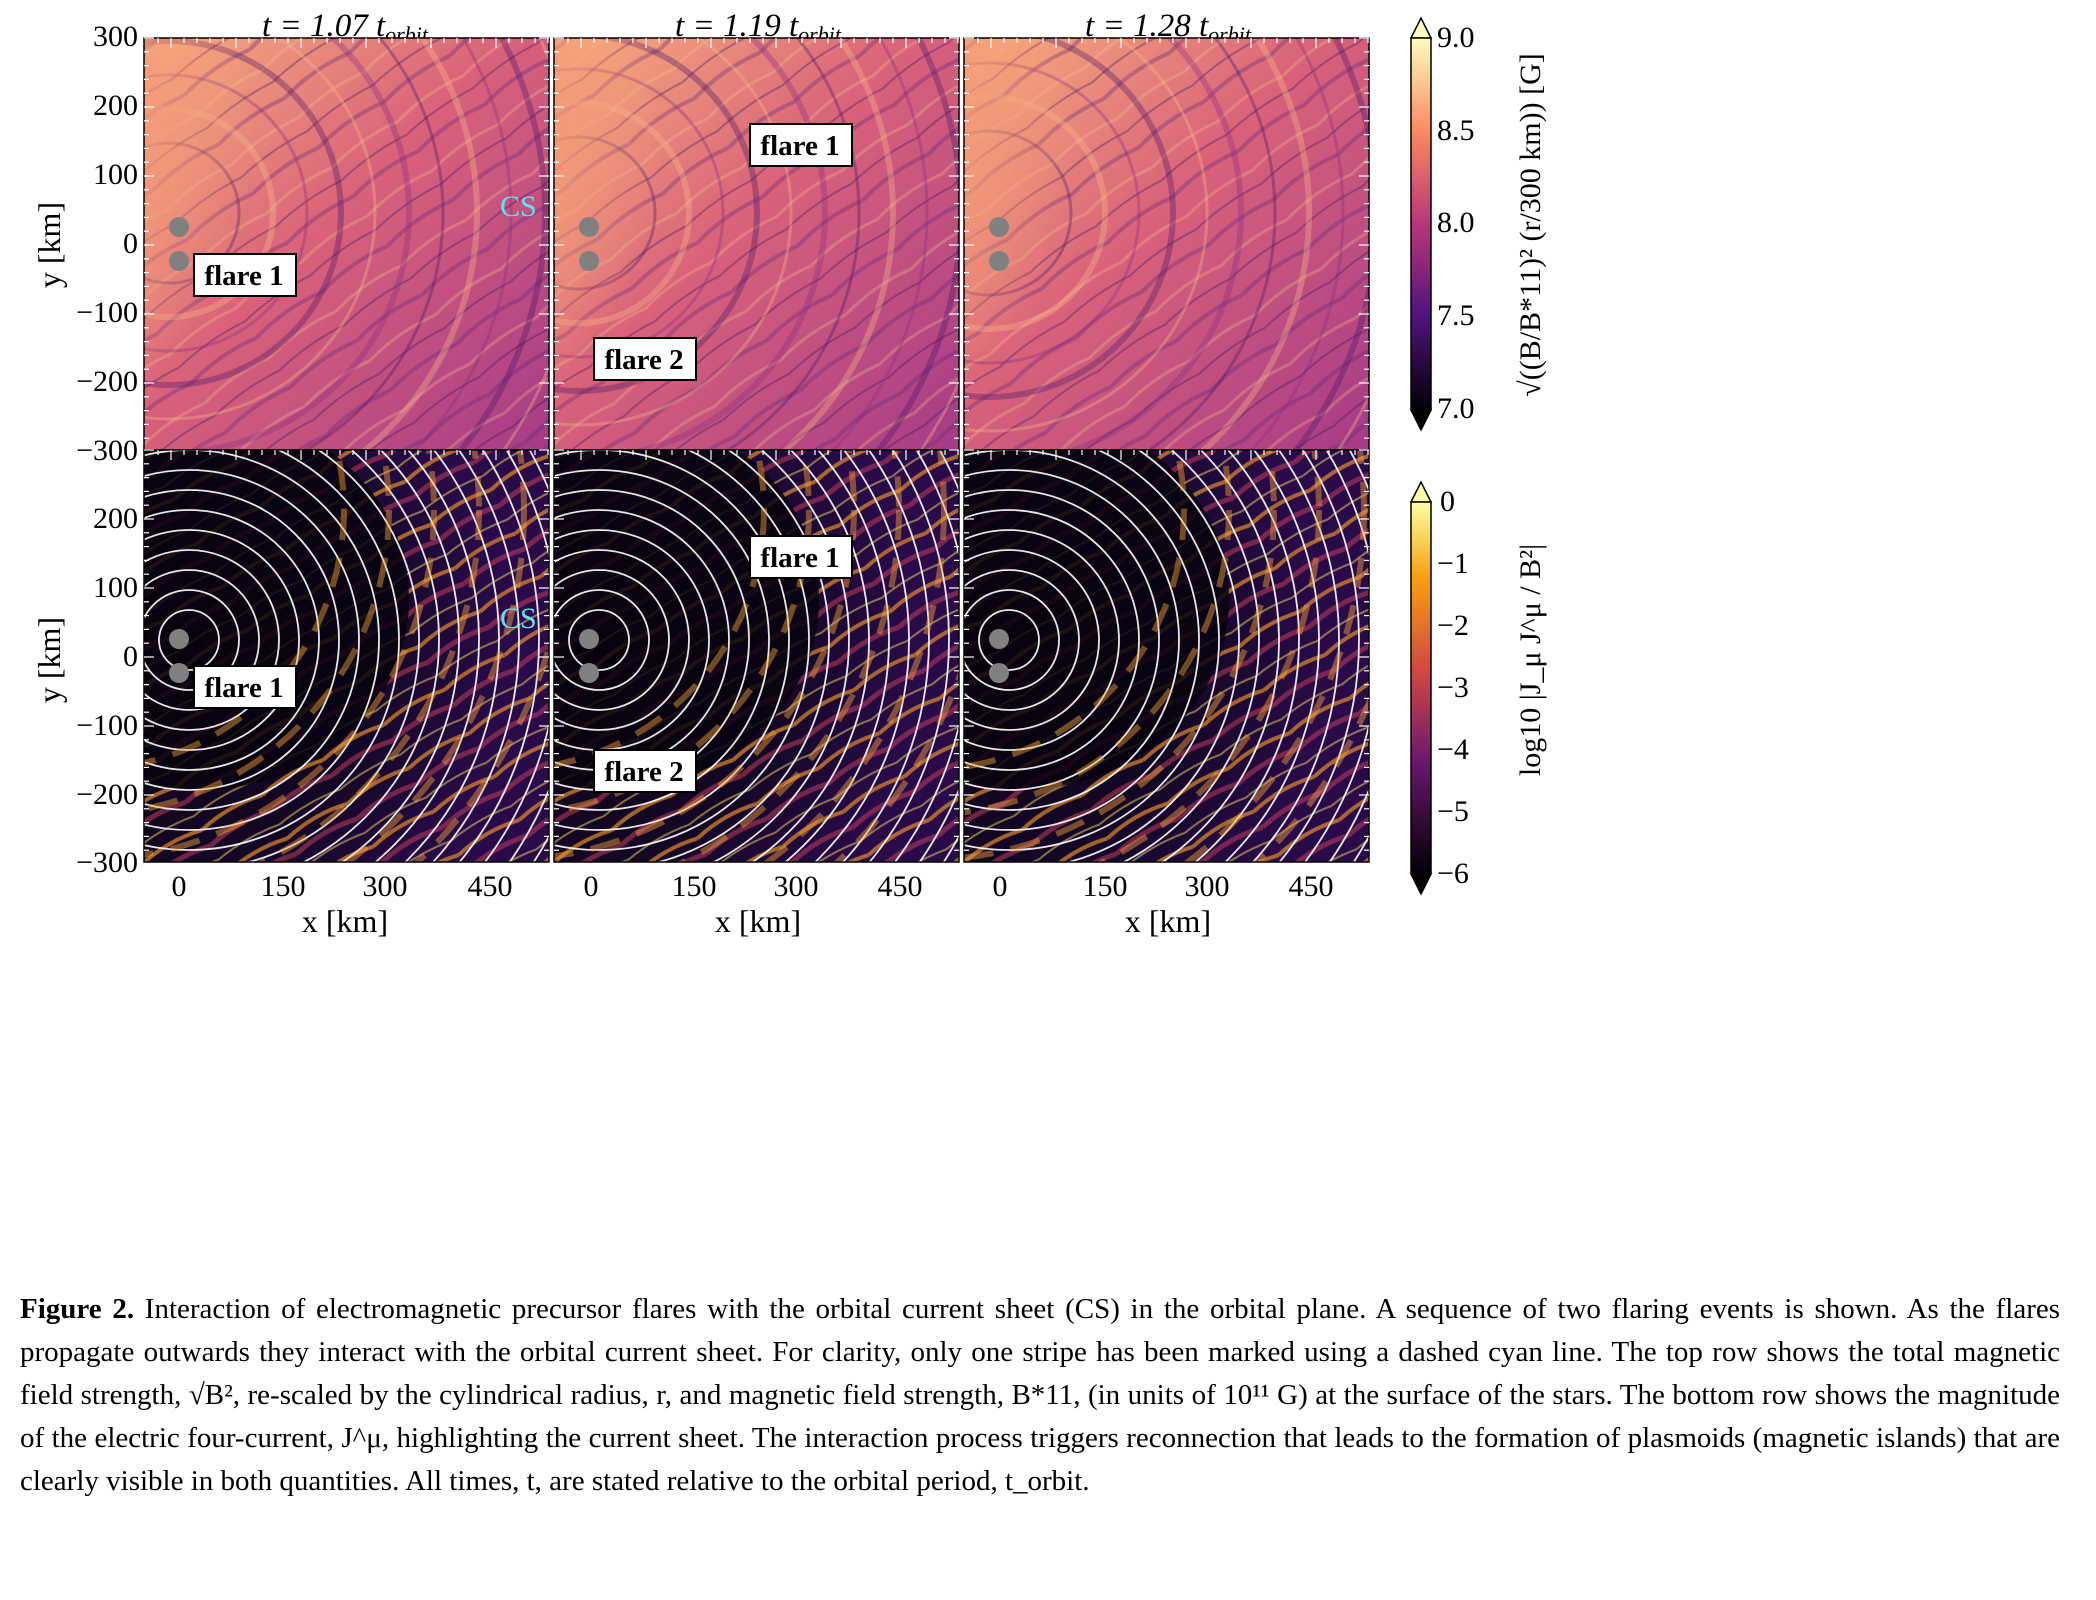 The width and height of the screenshot is (2096, 1600). Describe the element at coordinates (645, 771) in the screenshot. I see `flare-annotation: flare 2` at that location.